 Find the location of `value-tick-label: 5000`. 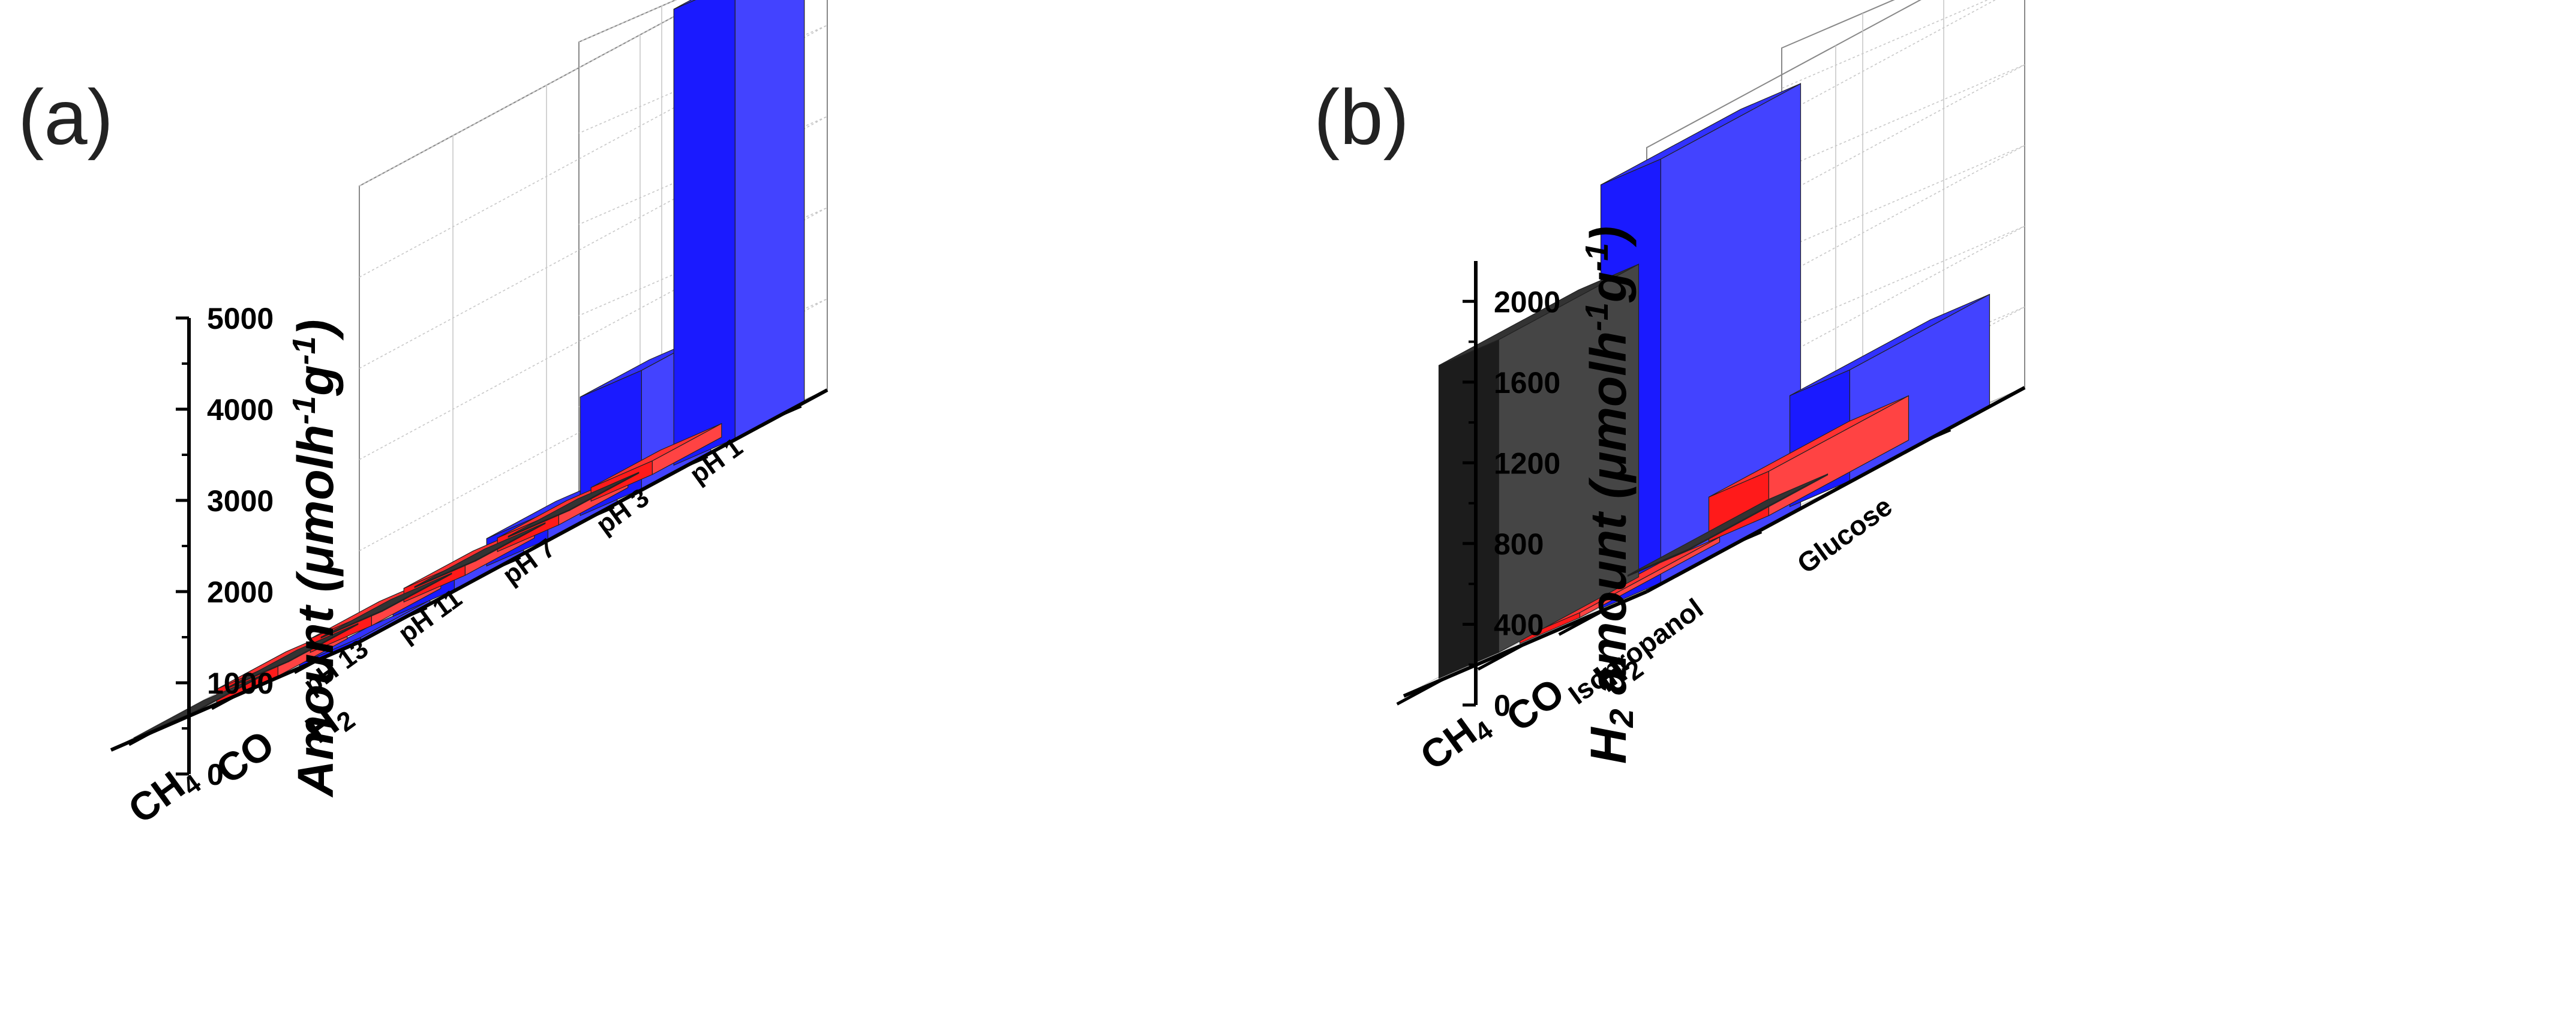

value-tick-label: 5000 is located at coordinates (240, 318).